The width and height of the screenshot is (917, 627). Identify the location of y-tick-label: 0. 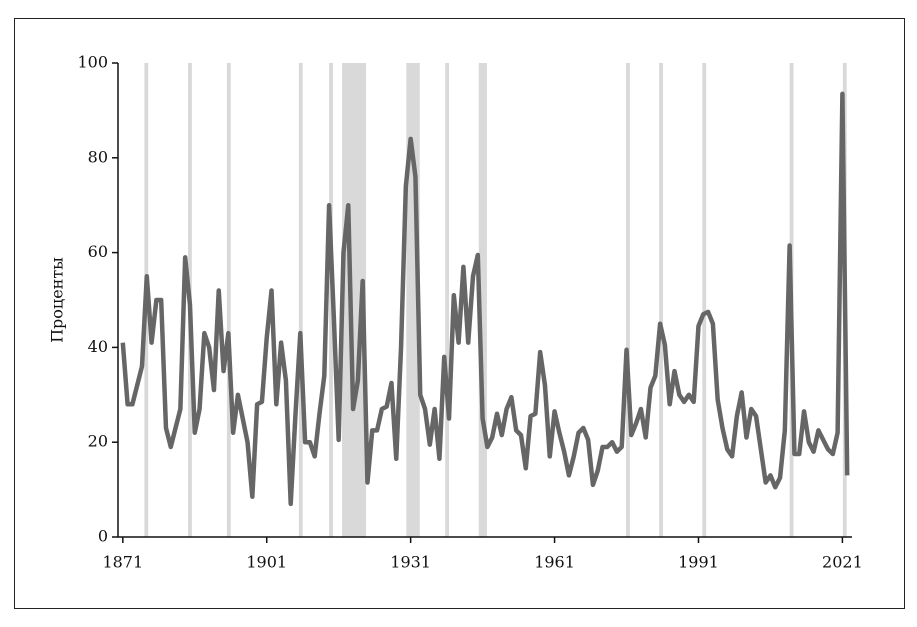
(103, 536).